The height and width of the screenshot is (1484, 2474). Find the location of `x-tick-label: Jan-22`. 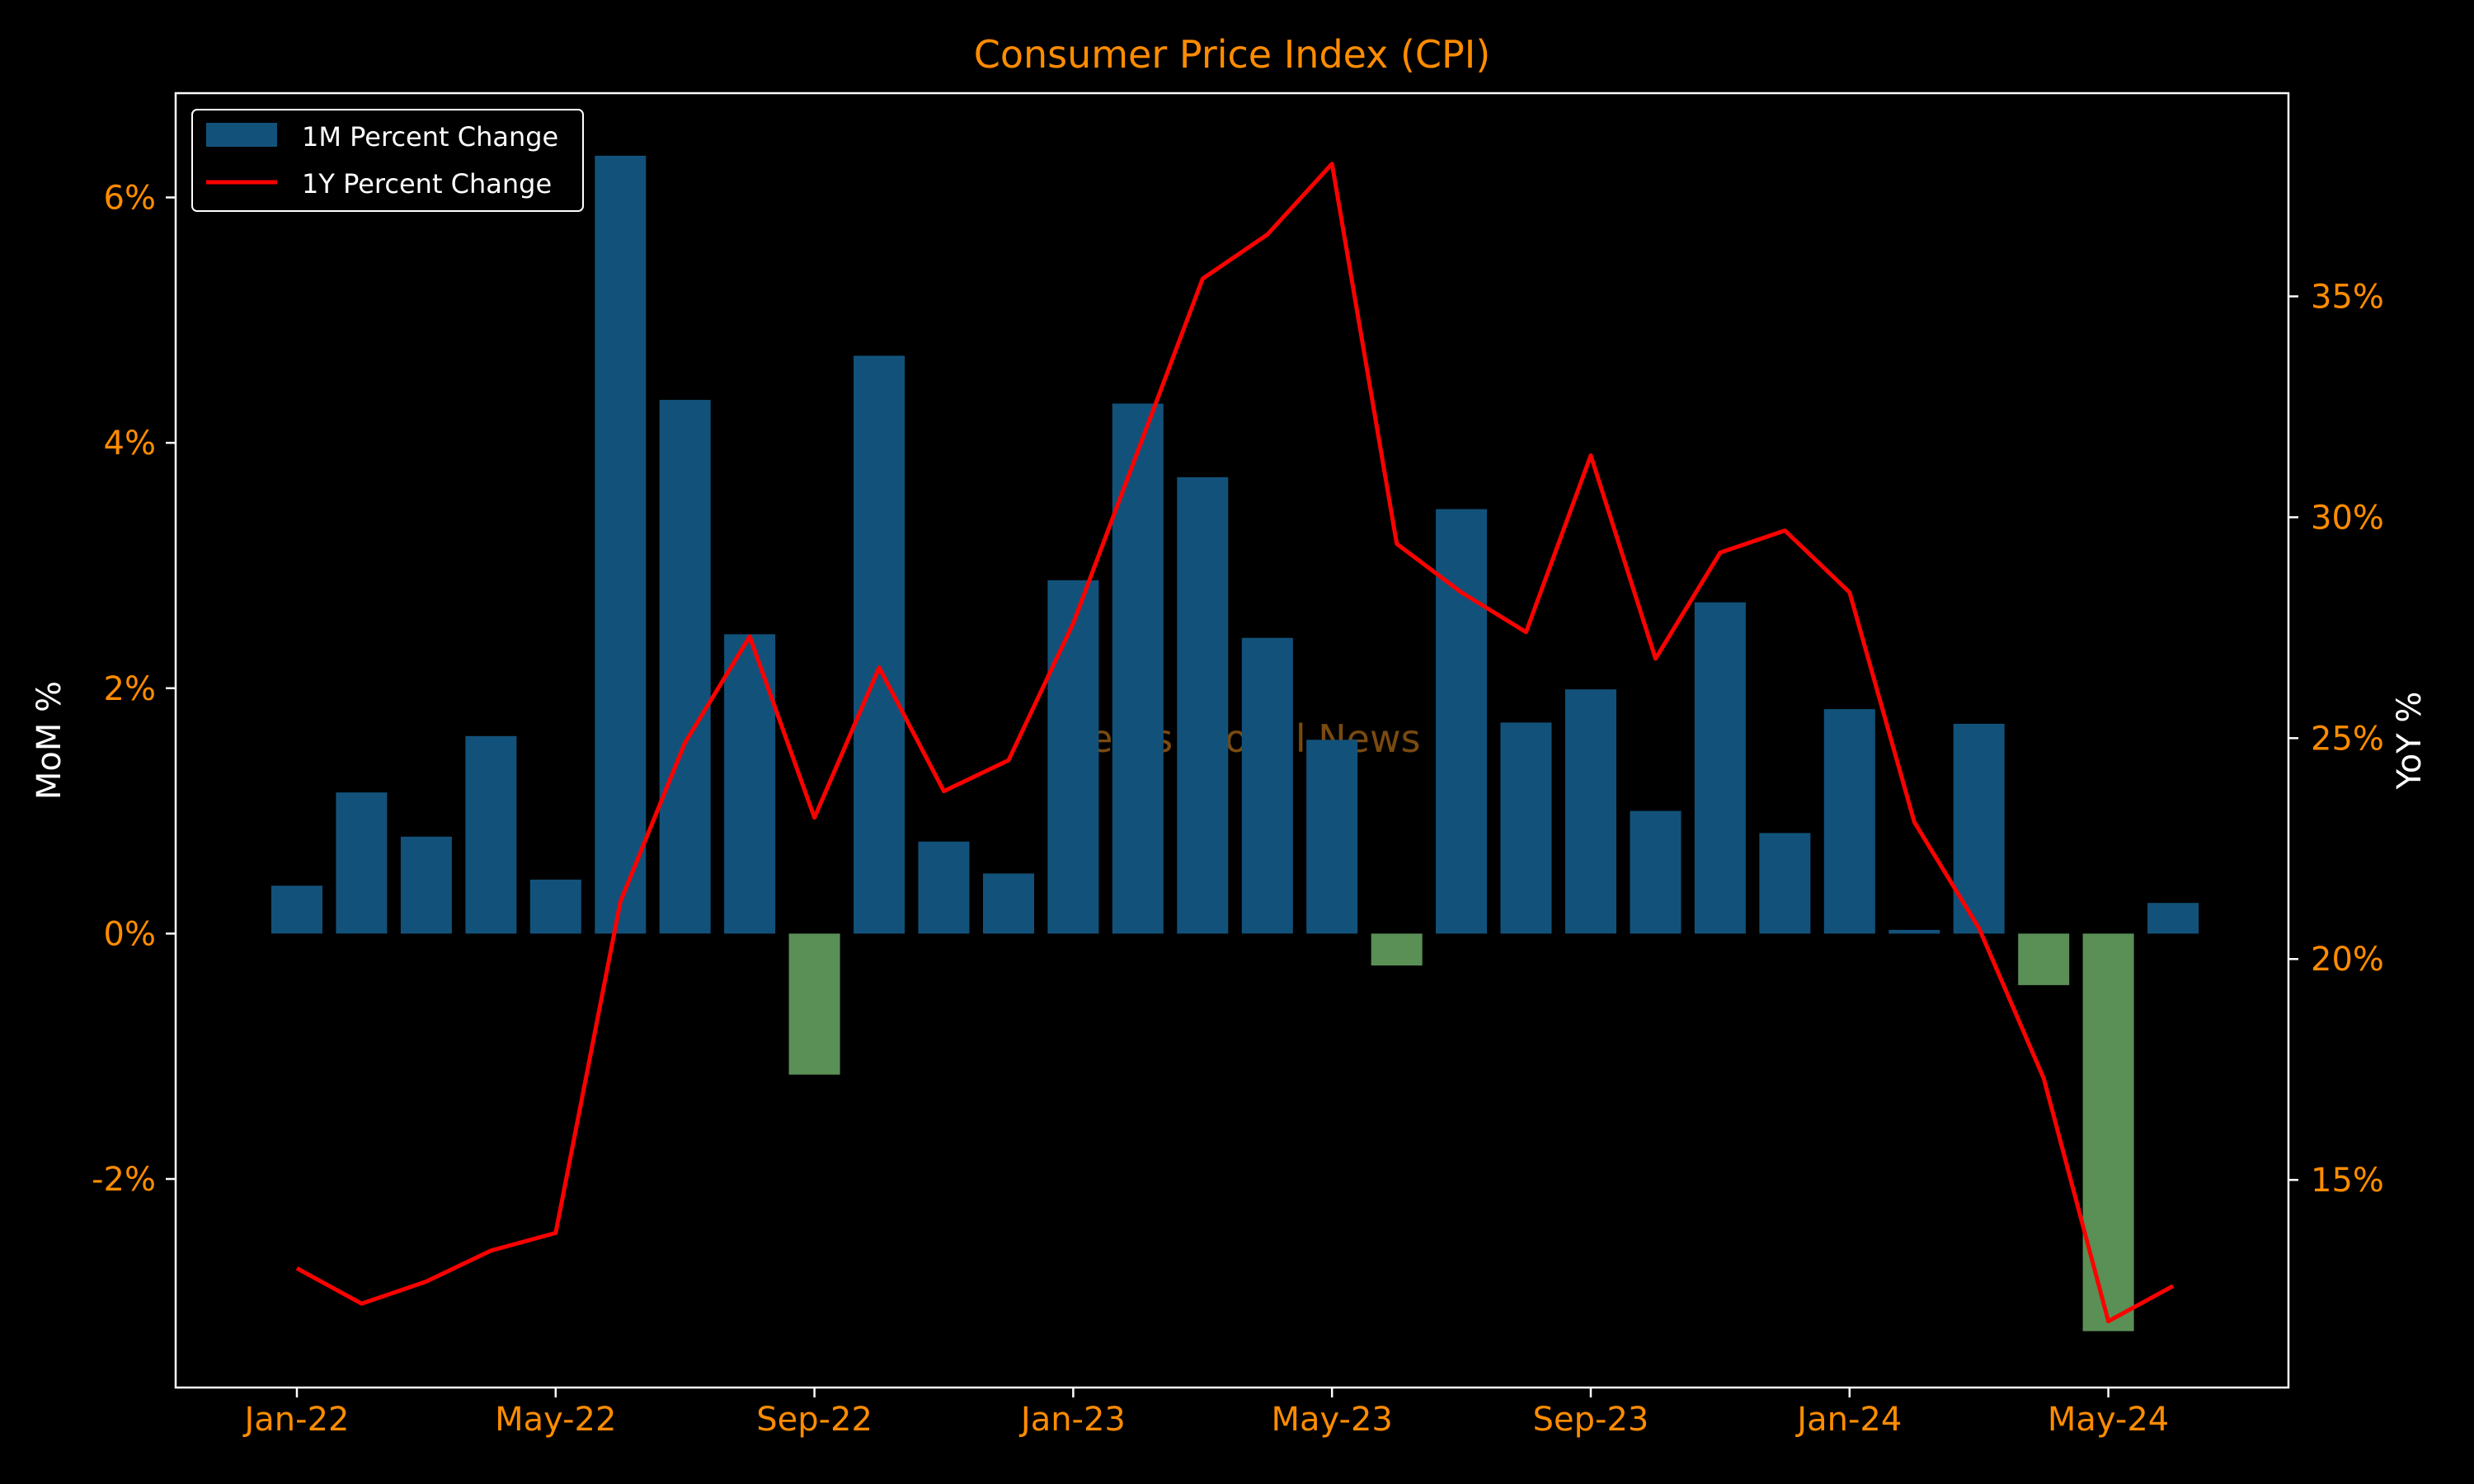

x-tick-label: Jan-22 is located at coordinates (296, 1420).